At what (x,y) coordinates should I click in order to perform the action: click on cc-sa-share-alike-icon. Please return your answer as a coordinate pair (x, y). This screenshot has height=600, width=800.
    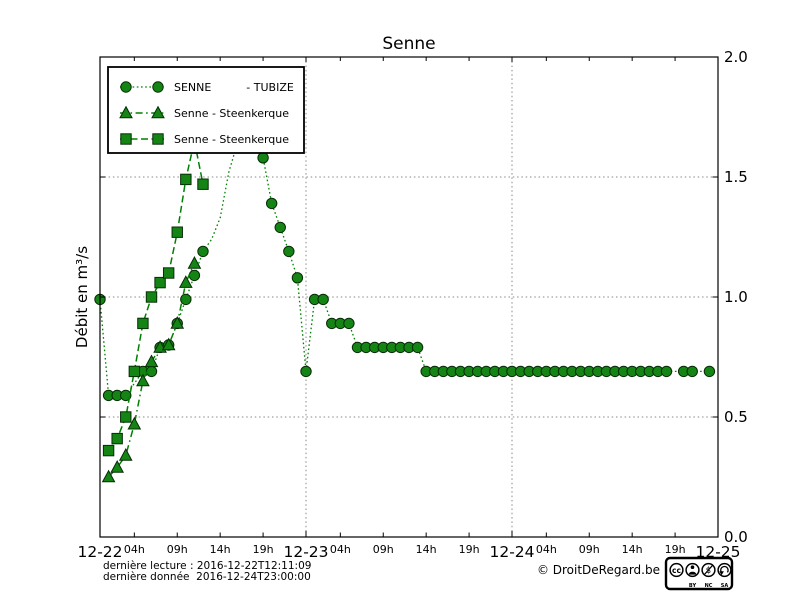
    Looking at the image, I should click on (724, 570).